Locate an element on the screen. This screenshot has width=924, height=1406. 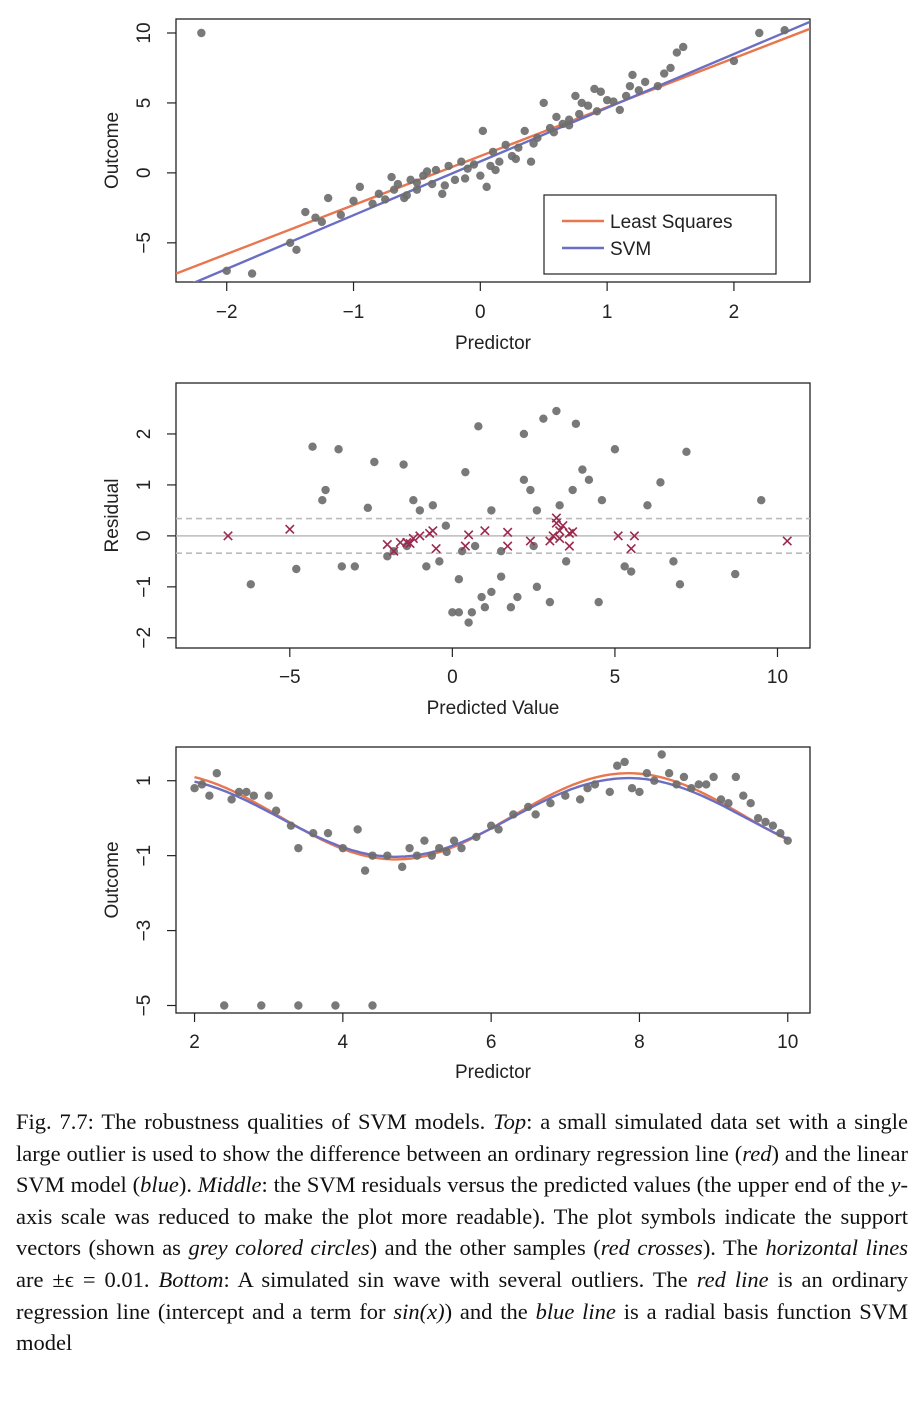
caption-y-word: y is located at coordinates (895, 1185).